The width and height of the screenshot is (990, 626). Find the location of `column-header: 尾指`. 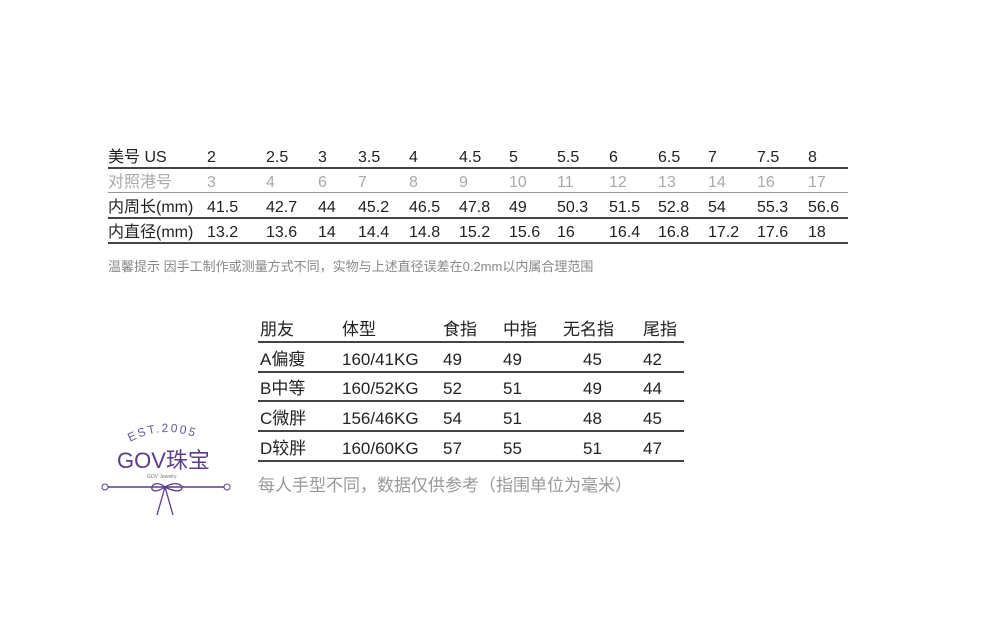

column-header: 尾指 is located at coordinates (660, 329).